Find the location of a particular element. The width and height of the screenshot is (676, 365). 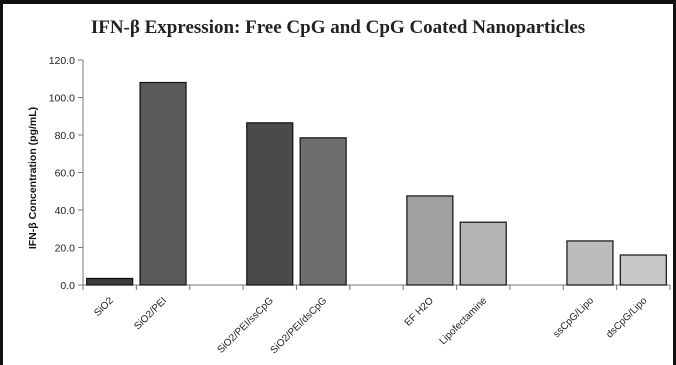

y-tick-label: 100.0 is located at coordinates (62, 99).